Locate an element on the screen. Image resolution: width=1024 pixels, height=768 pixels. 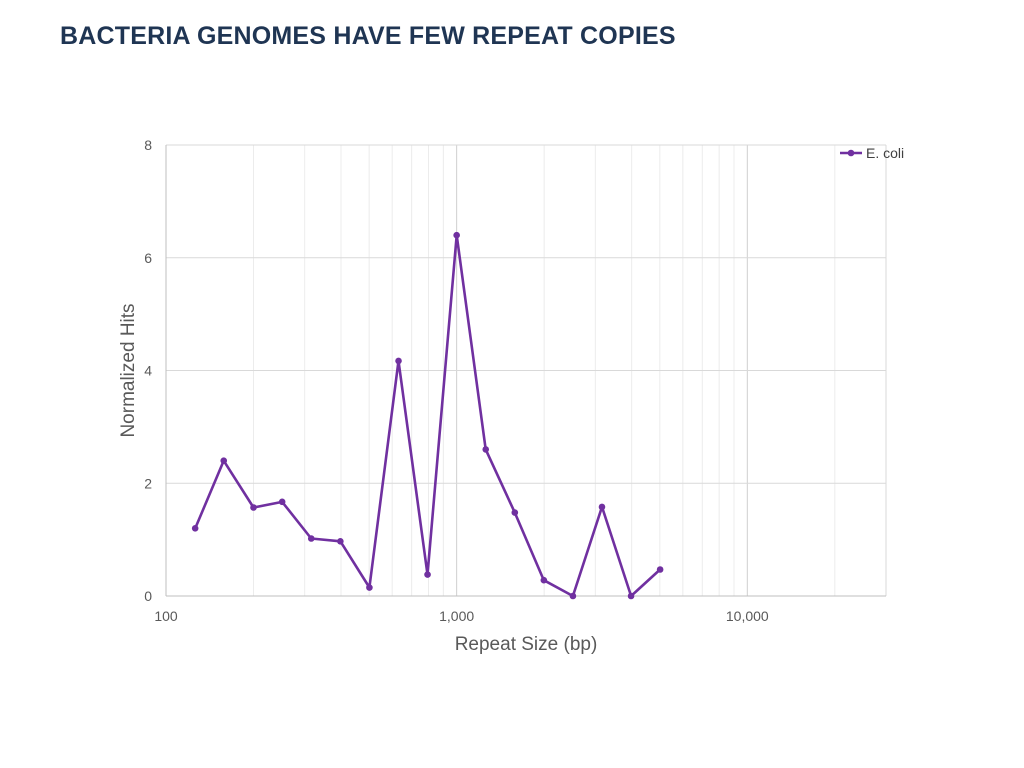
y-axis-title: Normalized Hits is located at coordinates (128, 370).